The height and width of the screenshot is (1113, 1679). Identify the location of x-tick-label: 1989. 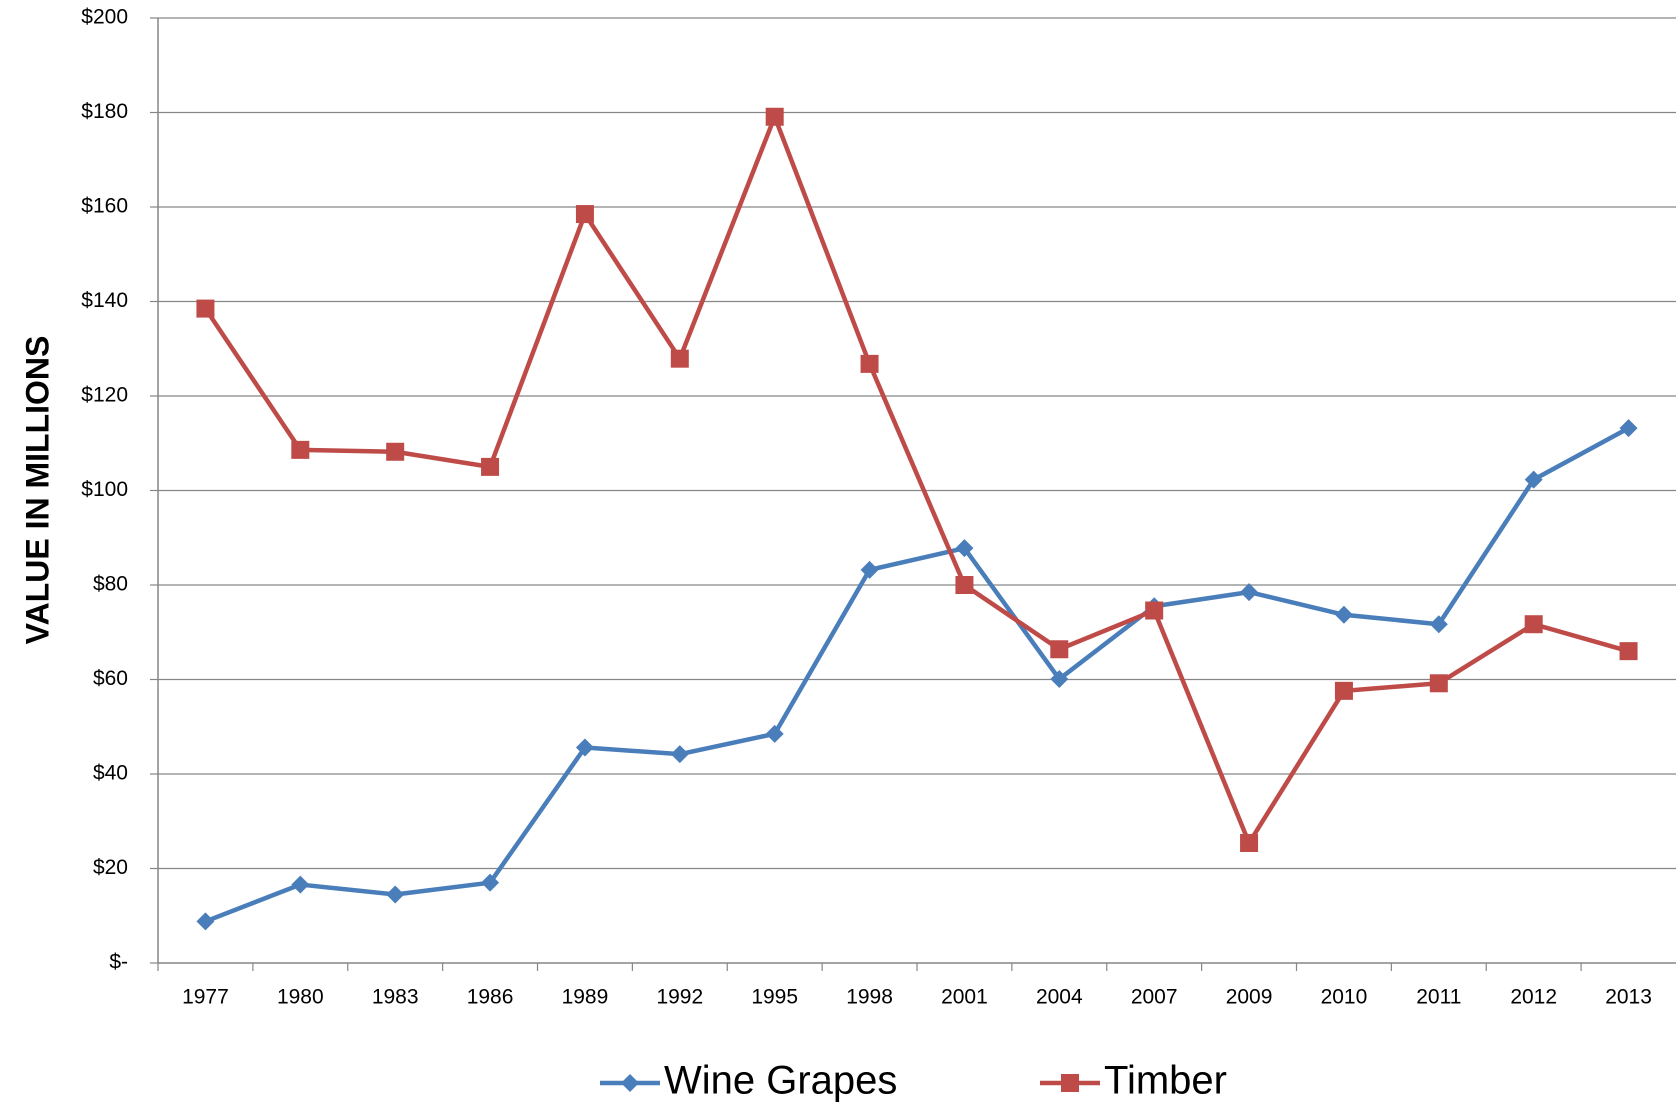
(585, 997).